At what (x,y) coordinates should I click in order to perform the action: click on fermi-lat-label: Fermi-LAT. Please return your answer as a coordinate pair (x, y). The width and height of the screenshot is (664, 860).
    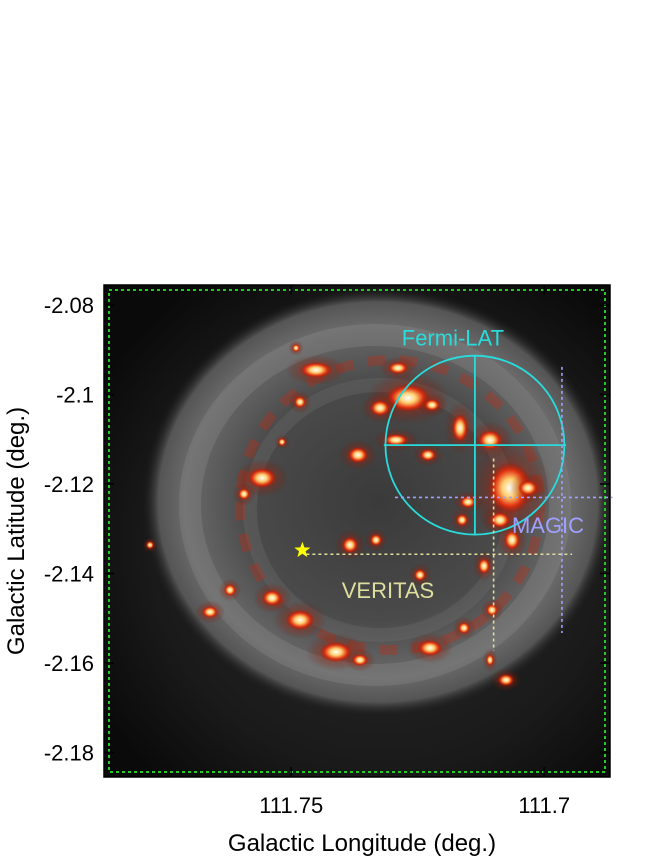
    Looking at the image, I should click on (453, 338).